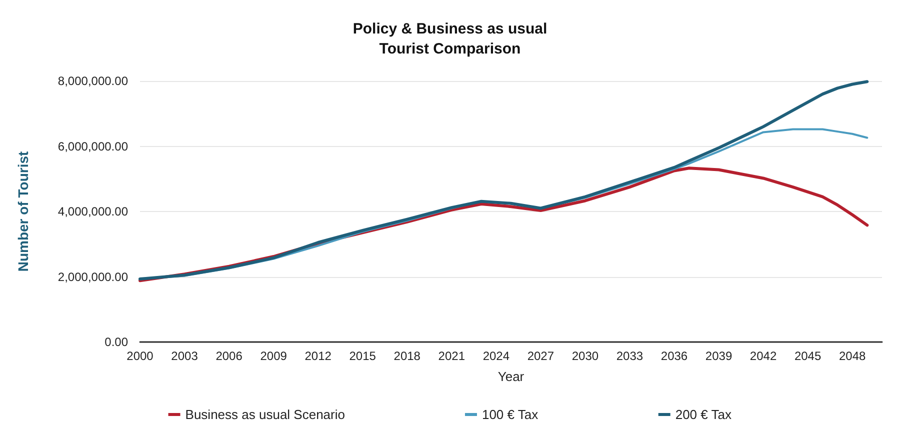 Image resolution: width=900 pixels, height=436 pixels. Describe the element at coordinates (585, 356) in the screenshot. I see `x-tick-label: 2030` at that location.